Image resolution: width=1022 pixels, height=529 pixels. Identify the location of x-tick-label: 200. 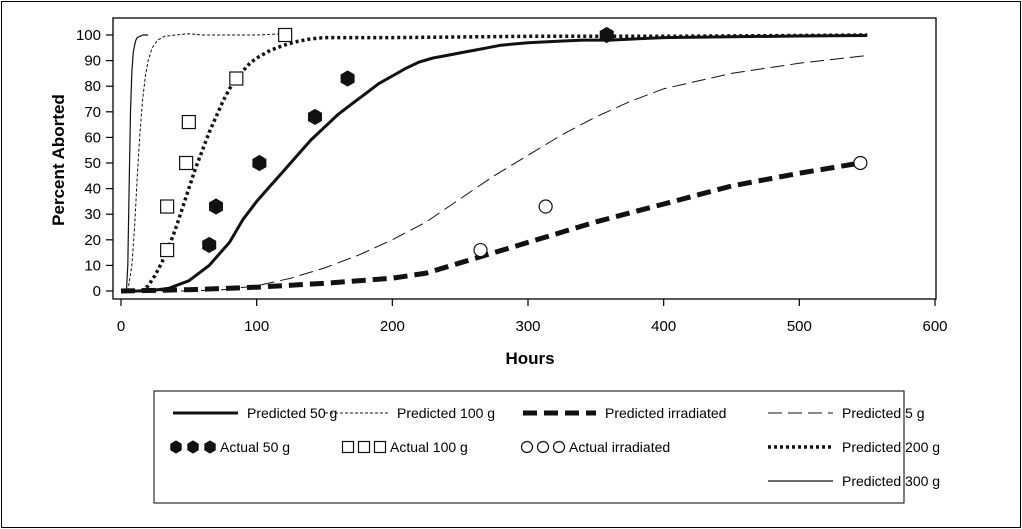
(392, 326).